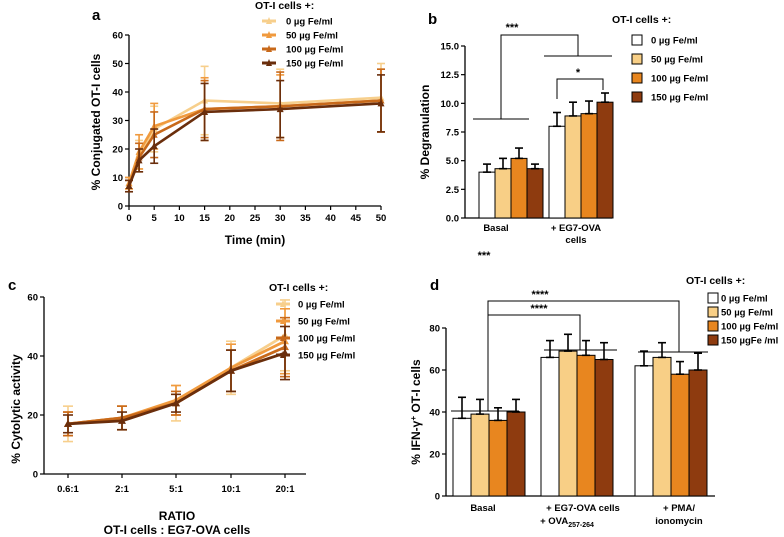  I want to click on y-tick-label-1: 15.0, so click(450, 47).